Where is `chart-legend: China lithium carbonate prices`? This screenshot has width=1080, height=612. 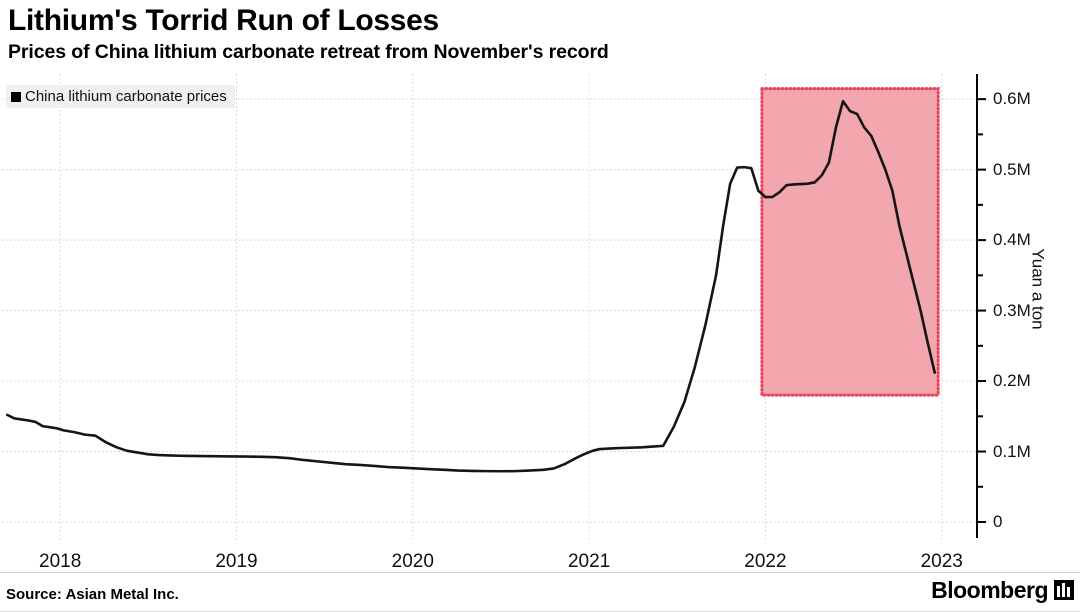
chart-legend: China lithium carbonate prices is located at coordinates (120, 96).